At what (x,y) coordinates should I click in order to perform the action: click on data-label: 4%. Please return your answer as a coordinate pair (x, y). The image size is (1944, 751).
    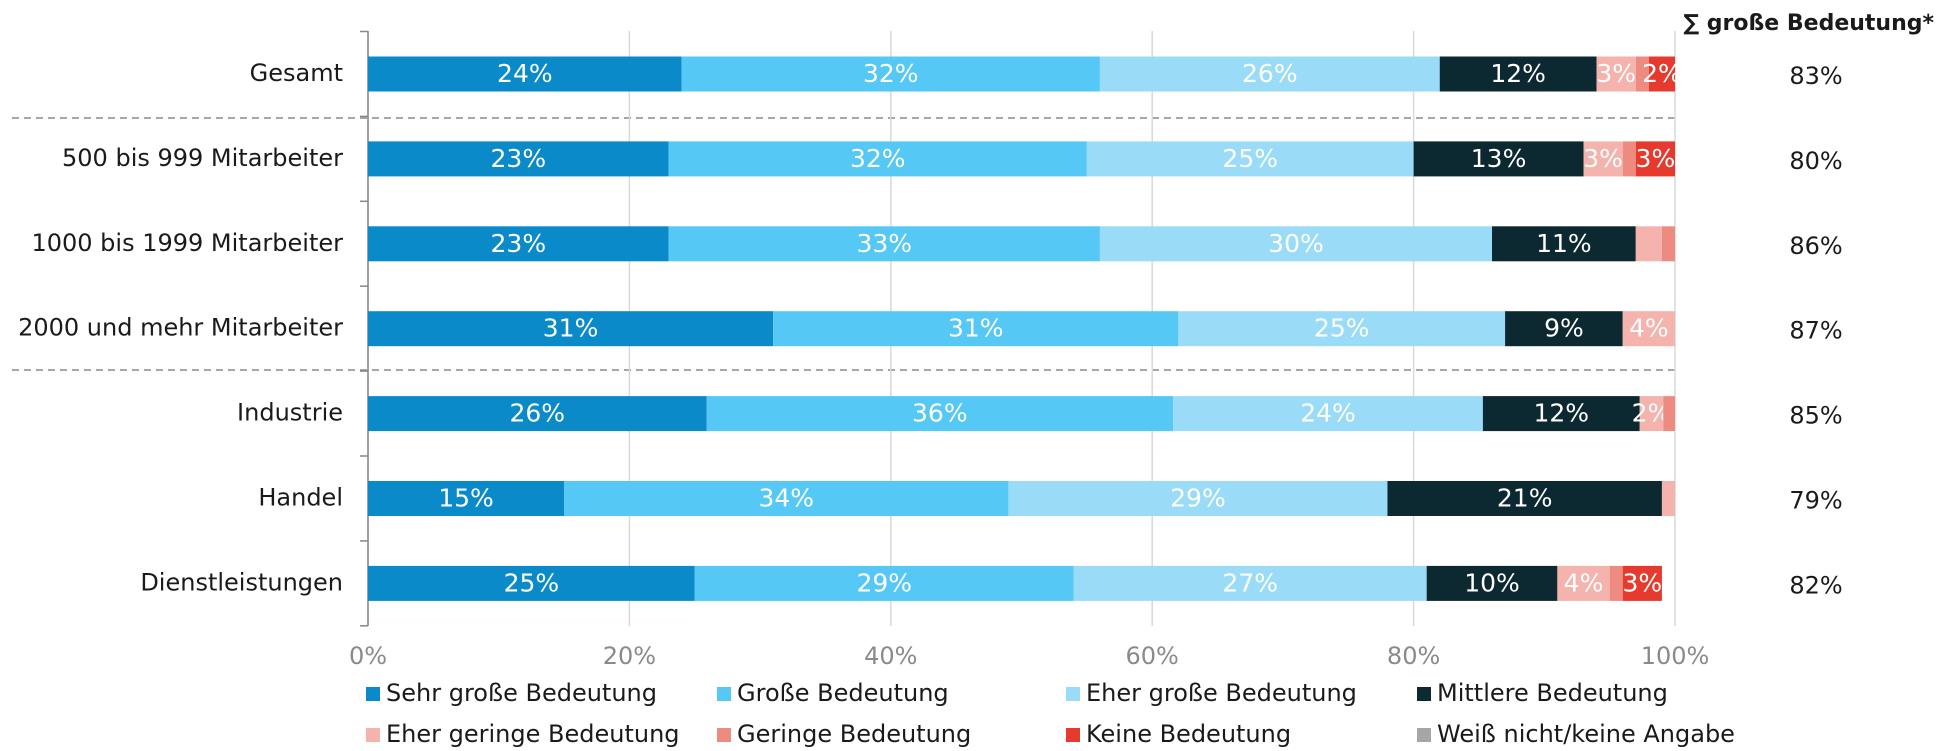
    Looking at the image, I should click on (1649, 328).